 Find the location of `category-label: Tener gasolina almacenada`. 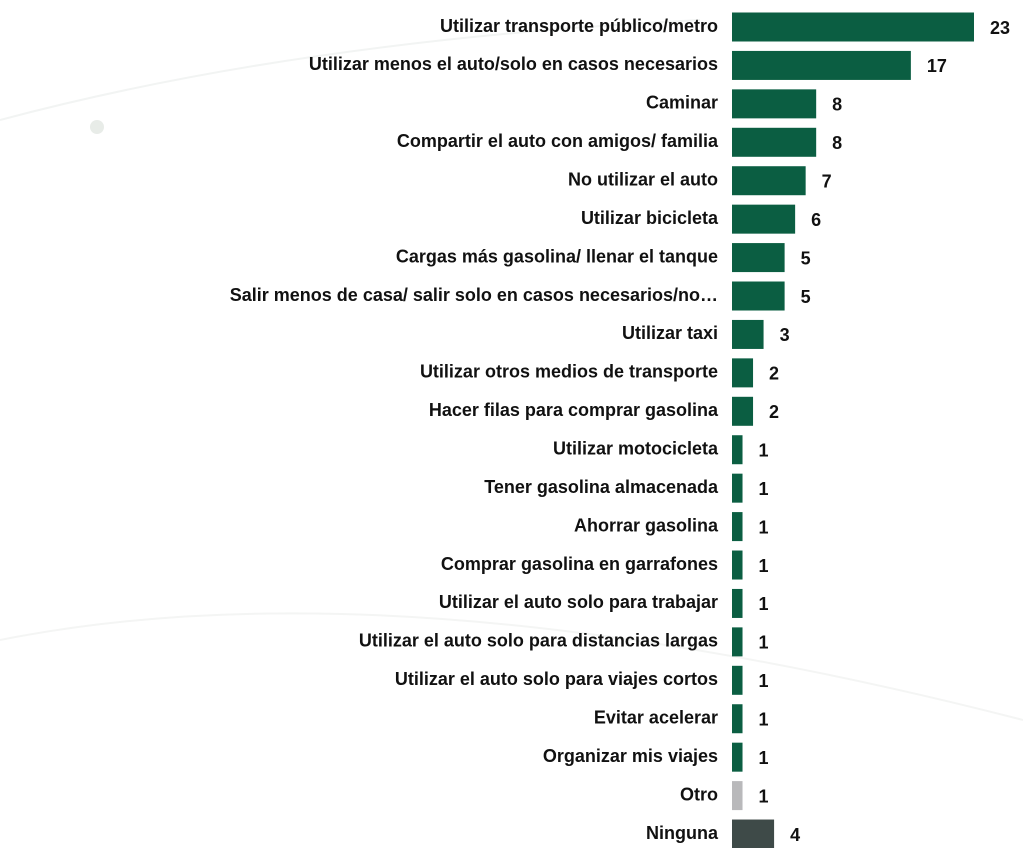

category-label: Tener gasolina almacenada is located at coordinates (601, 487).